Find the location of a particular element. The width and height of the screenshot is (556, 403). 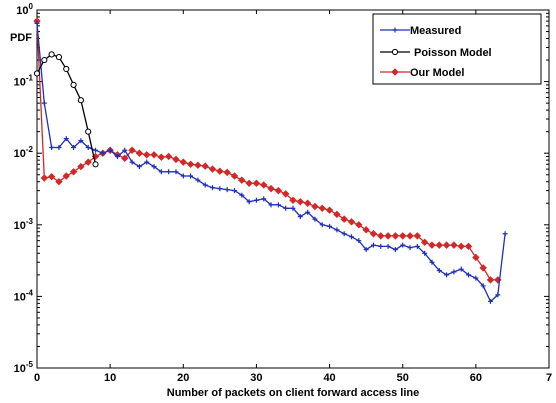

y-tick-label: 10⁻⁴ is located at coordinates (24, 295).